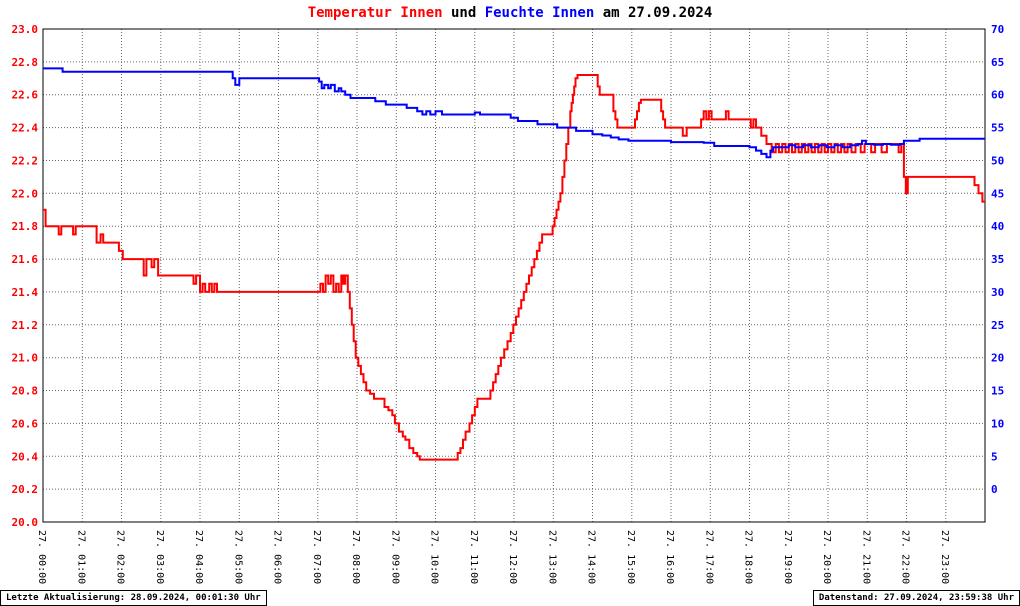 The image size is (1020, 606). I want to click on x-axis-tick-label: 27. 08:00, so click(355, 557).